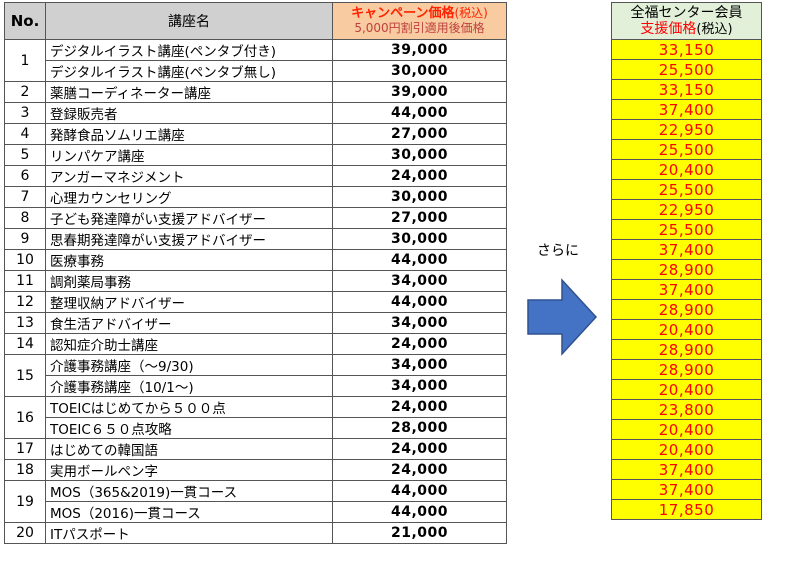  I want to click on course-name: ITパスポート, so click(189, 533).